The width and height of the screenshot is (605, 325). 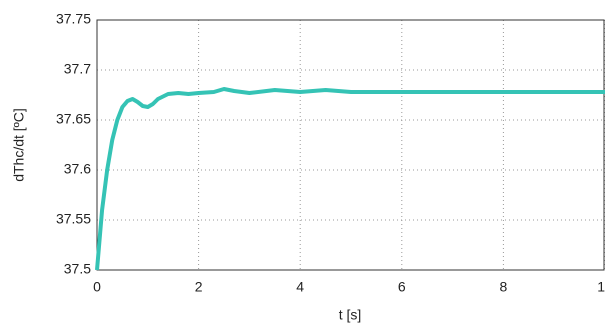 I want to click on y-axis-label: dThc/dt [ºC], so click(x=19, y=145).